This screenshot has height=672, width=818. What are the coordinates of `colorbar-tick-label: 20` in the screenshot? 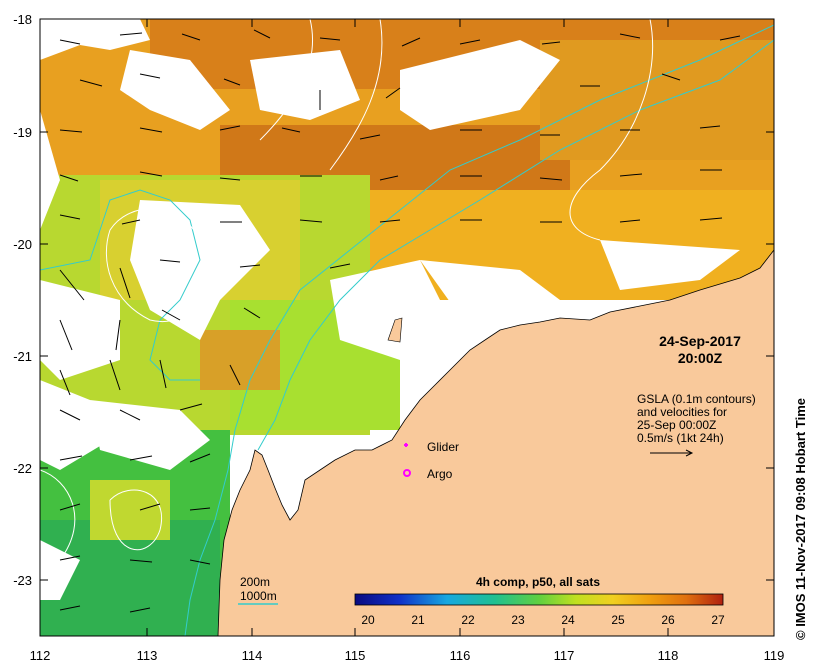 It's located at (368, 620).